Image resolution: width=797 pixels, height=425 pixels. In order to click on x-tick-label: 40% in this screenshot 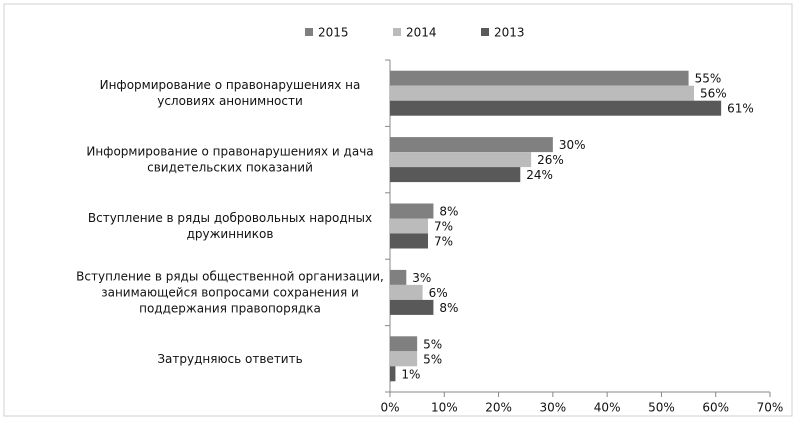, I will do `click(607, 408)`.